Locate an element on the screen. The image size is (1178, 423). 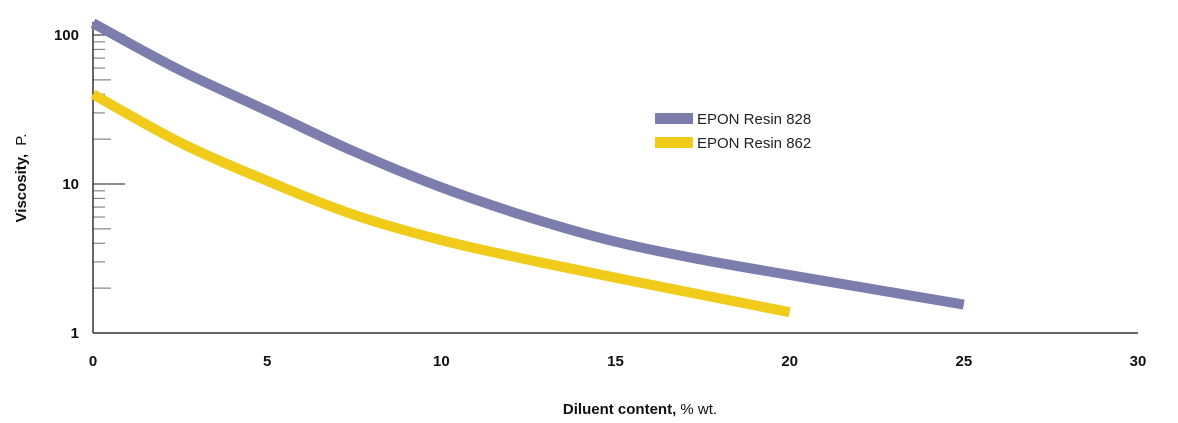
y-tick-label: 100 is located at coordinates (66, 35).